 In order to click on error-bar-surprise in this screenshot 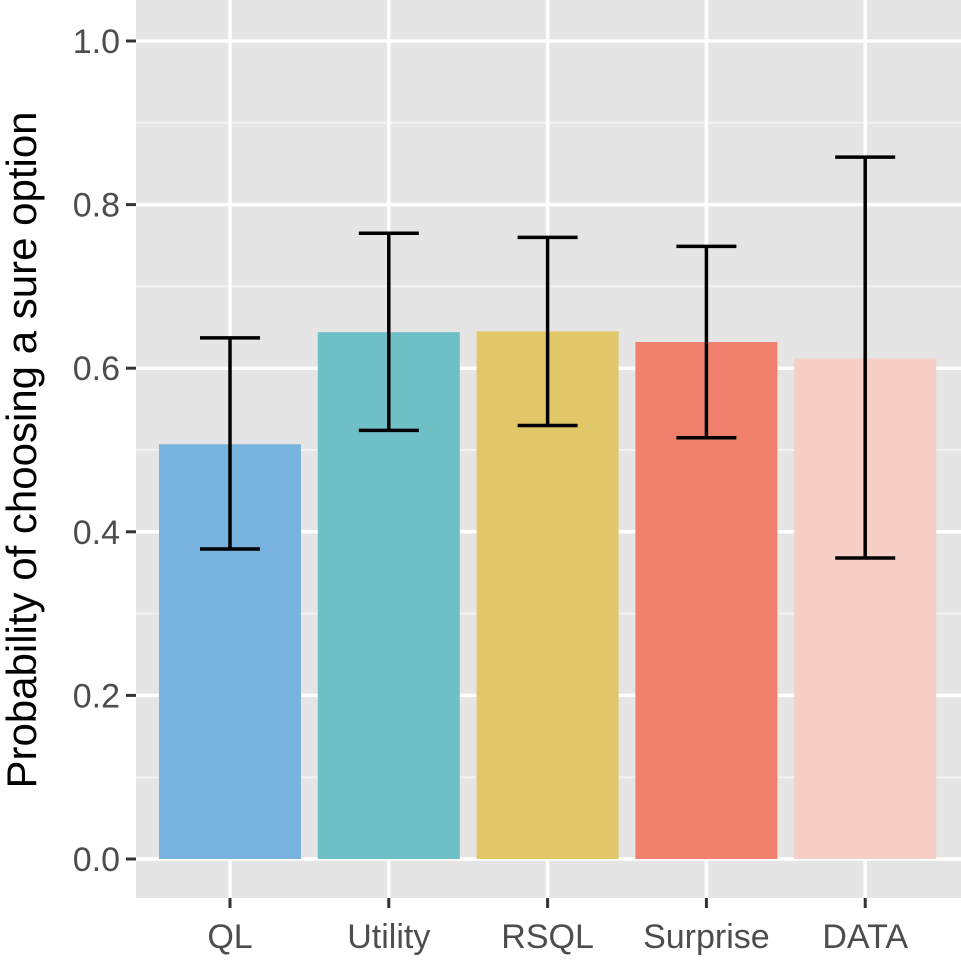, I will do `click(706, 342)`.